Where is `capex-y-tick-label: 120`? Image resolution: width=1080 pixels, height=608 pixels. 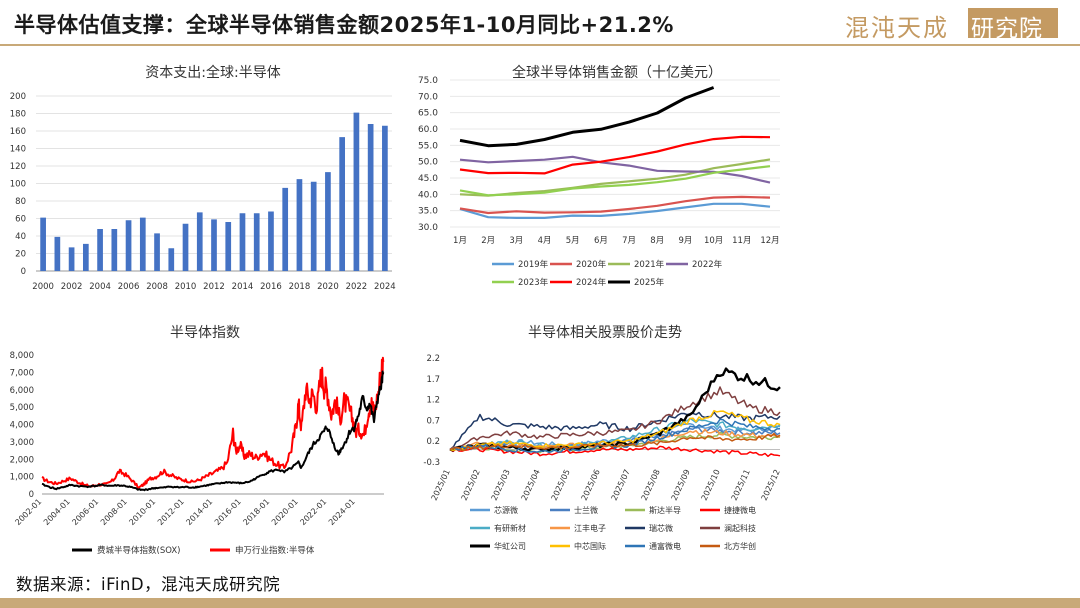 capex-y-tick-label: 120 is located at coordinates (18, 167).